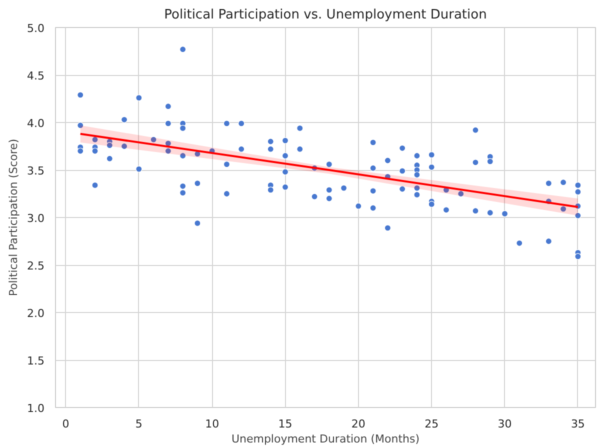 This screenshot has width=597, height=448. What do you see at coordinates (138, 424) in the screenshot?
I see `x-tick-label: 5` at bounding box center [138, 424].